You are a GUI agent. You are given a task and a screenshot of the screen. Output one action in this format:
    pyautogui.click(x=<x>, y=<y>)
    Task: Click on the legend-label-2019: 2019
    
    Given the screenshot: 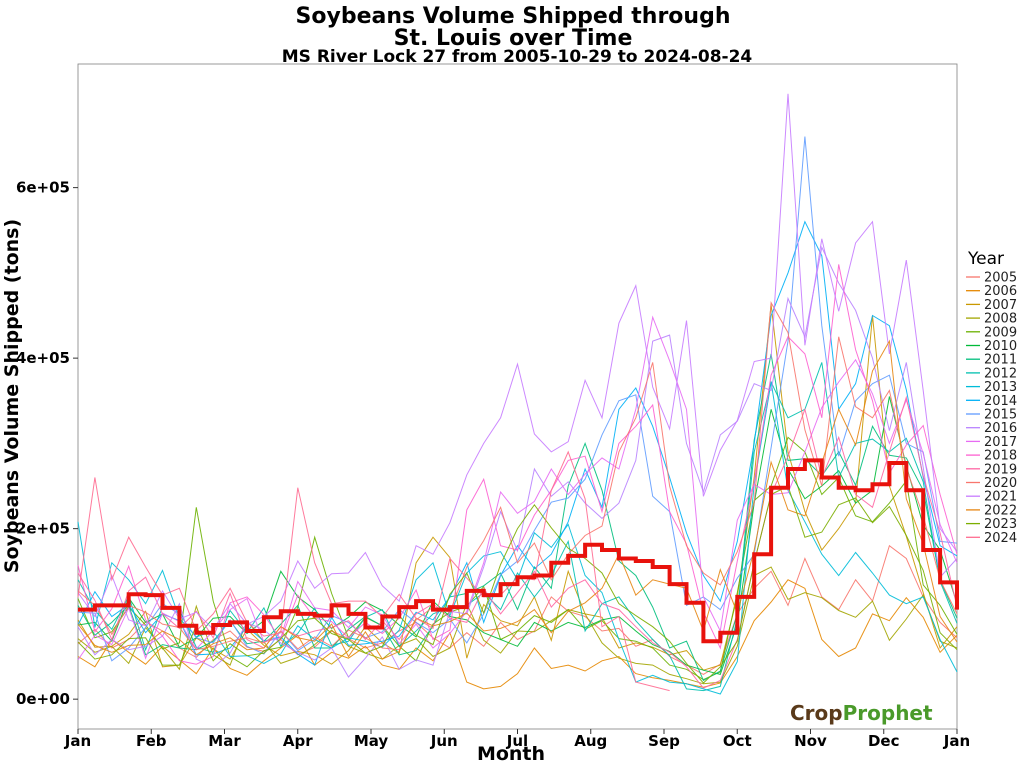 What is the action you would take?
    pyautogui.click(x=1000, y=469)
    